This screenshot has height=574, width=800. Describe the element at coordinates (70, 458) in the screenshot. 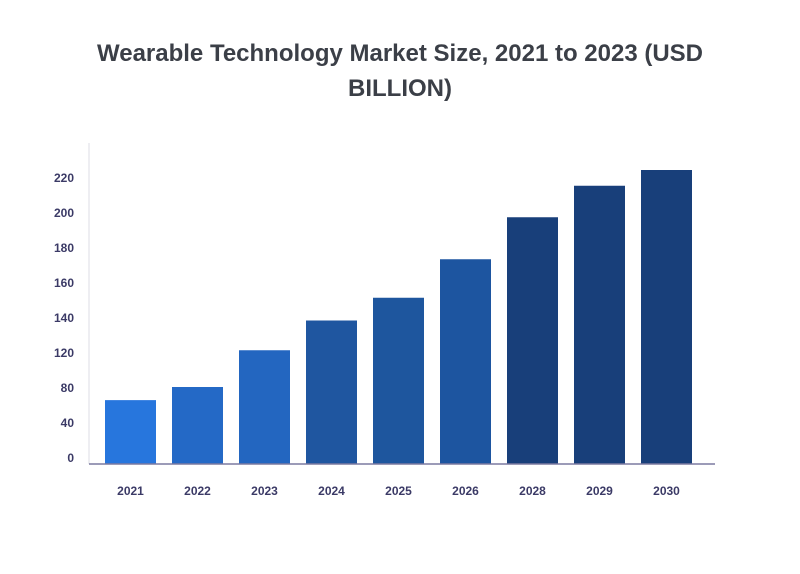

I see `y-tick-label: 0` at that location.